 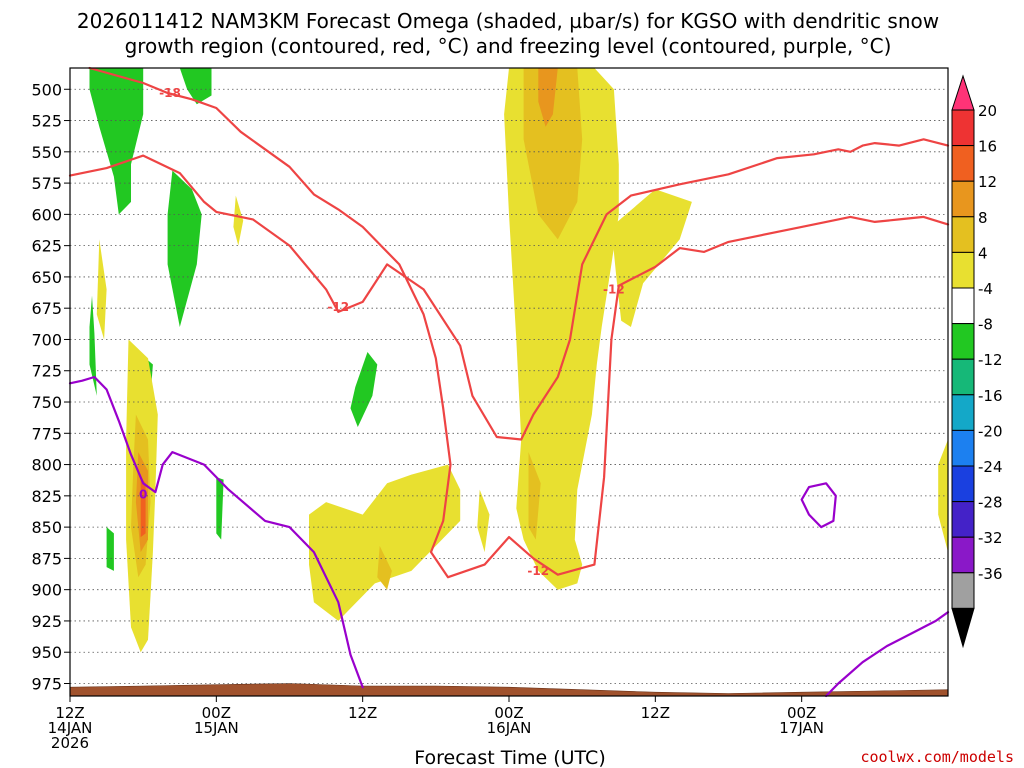 What do you see at coordinates (614, 289) in the screenshot?
I see `contour-label-2: -12` at bounding box center [614, 289].